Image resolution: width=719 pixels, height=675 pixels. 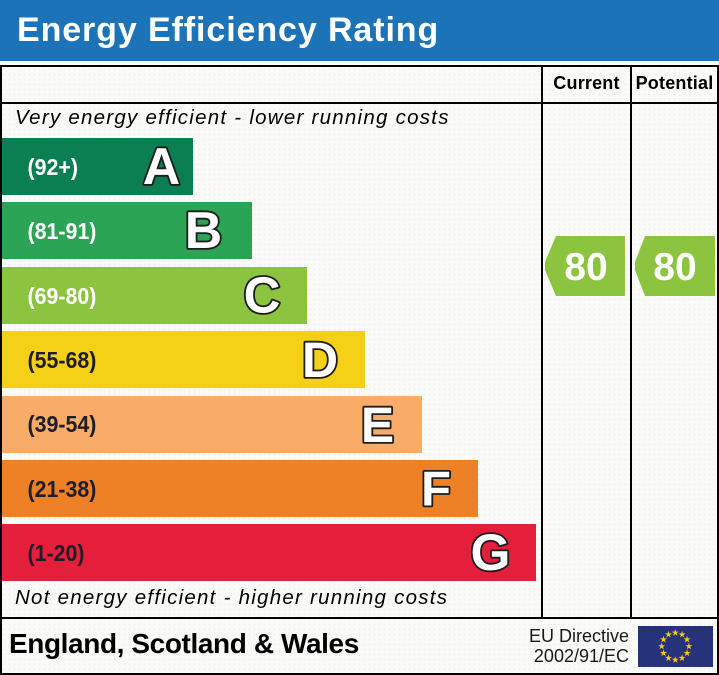 What do you see at coordinates (62, 296) in the screenshot?
I see `svg-text: (69-80)` at bounding box center [62, 296].